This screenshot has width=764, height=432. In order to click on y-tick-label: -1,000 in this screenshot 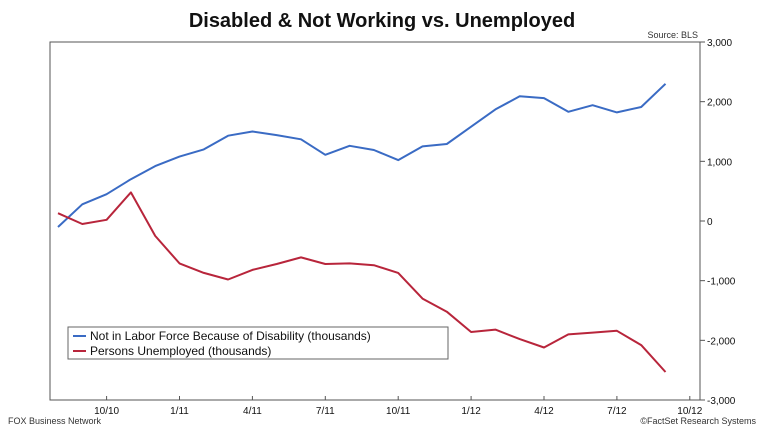, I will do `click(721, 282)`.